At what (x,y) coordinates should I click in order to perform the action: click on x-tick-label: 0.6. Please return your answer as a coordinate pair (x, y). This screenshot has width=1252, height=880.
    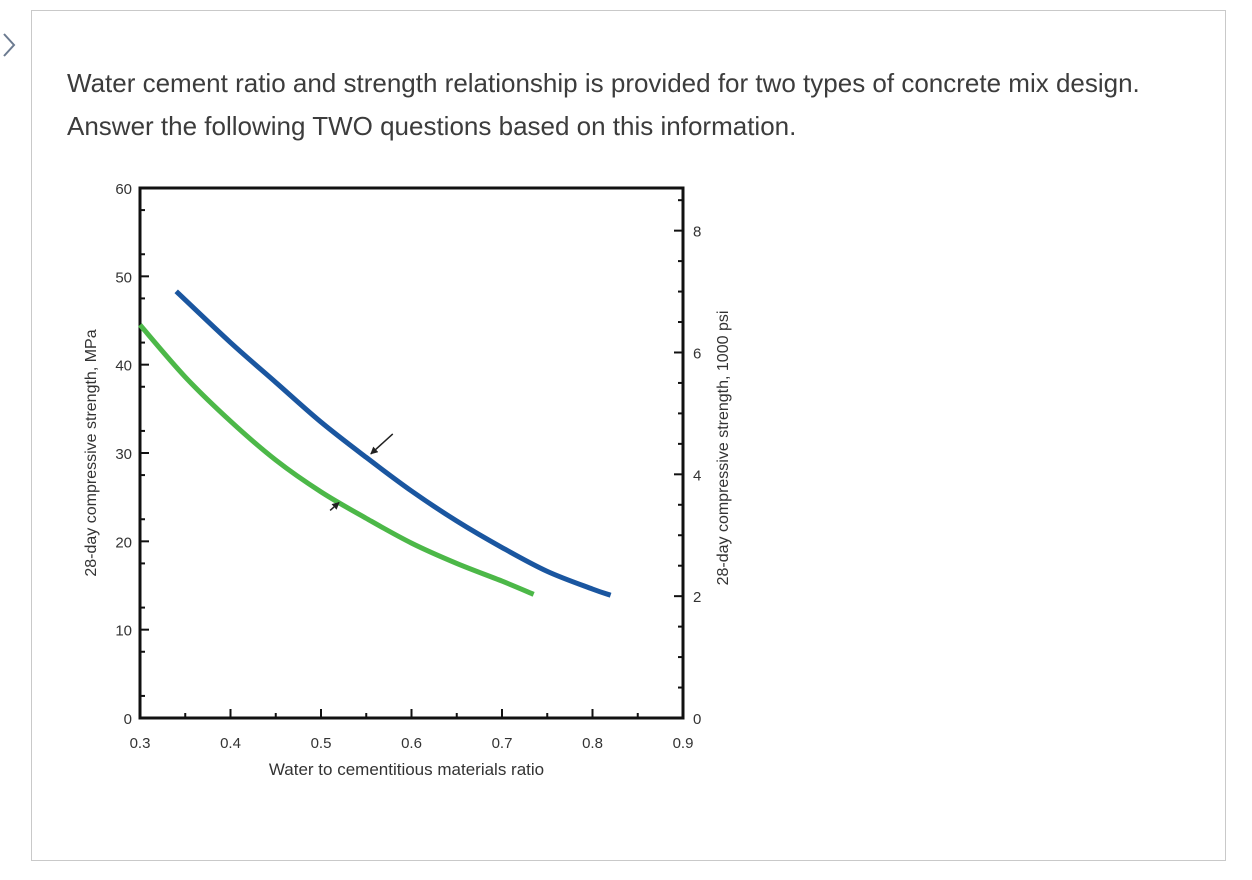
    Looking at the image, I should click on (411, 743).